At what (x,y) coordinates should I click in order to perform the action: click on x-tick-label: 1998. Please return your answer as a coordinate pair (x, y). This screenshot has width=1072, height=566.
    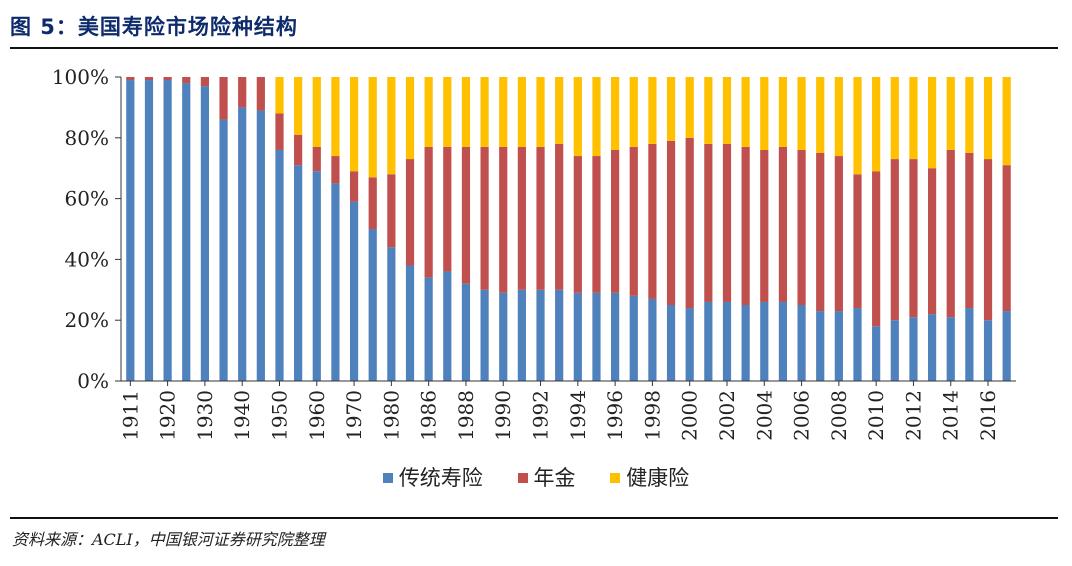
    Looking at the image, I should click on (652, 415).